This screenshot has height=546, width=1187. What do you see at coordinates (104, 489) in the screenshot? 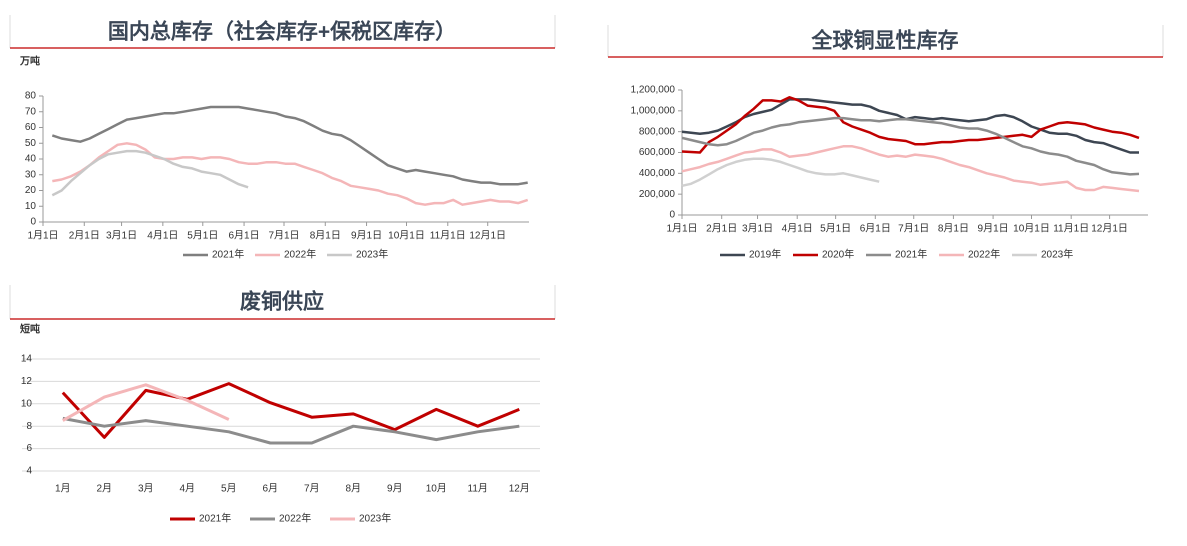
I see `x-tick-label: 2月` at bounding box center [104, 489].